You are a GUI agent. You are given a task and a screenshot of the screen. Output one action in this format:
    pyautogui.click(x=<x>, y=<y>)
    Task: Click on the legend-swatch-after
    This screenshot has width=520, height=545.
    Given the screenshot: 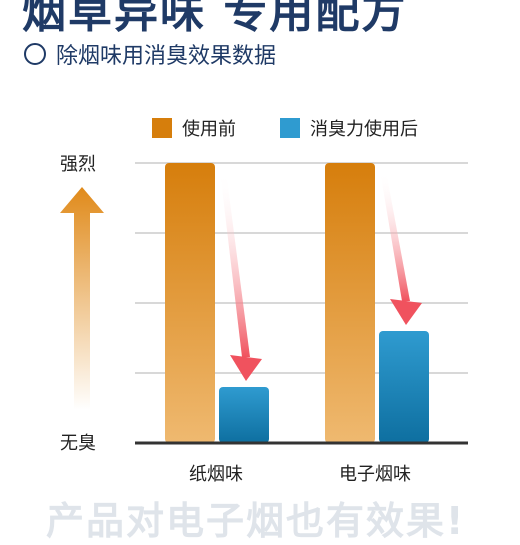 What is the action you would take?
    pyautogui.click(x=290, y=128)
    